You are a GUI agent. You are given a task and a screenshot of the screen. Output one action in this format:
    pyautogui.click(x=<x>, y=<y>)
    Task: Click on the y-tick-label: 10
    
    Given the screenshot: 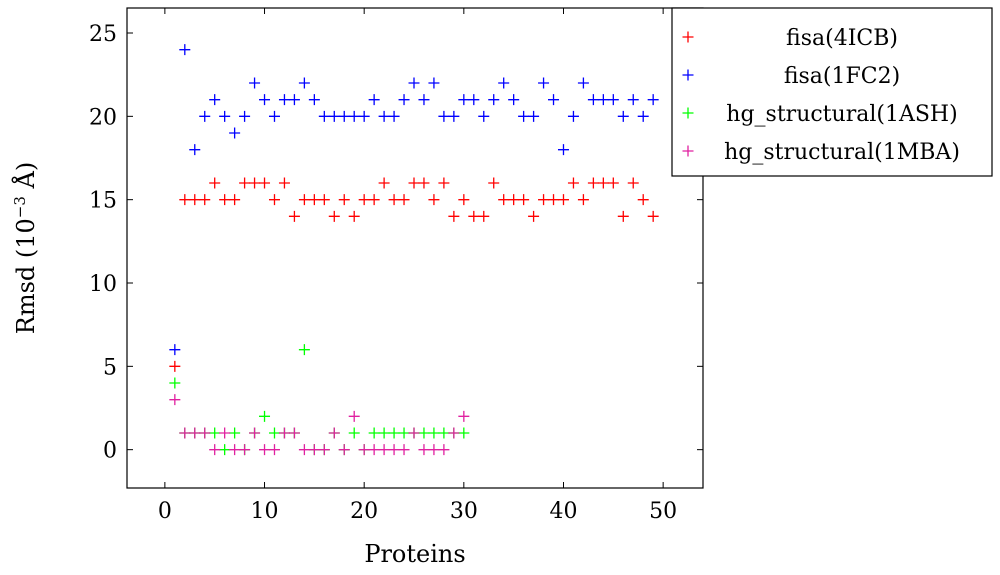 What is the action you would take?
    pyautogui.click(x=103, y=284)
    